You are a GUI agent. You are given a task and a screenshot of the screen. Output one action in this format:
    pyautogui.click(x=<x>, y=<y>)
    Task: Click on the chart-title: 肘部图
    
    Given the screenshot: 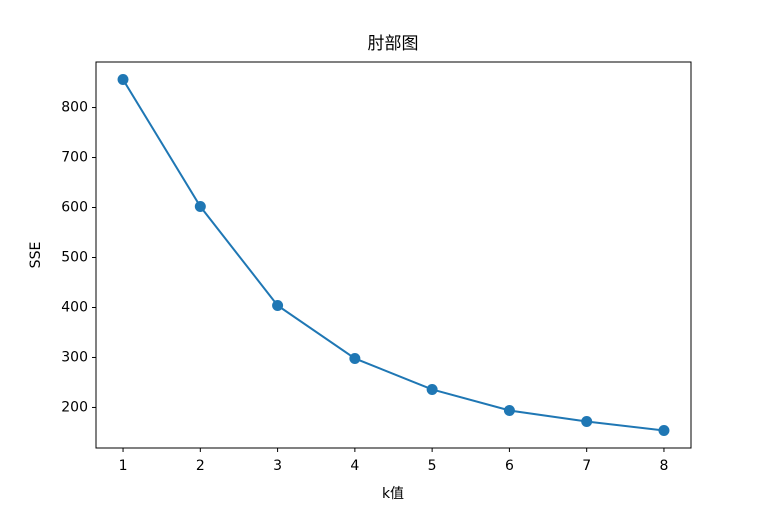 What is the action you would take?
    pyautogui.click(x=393, y=44)
    